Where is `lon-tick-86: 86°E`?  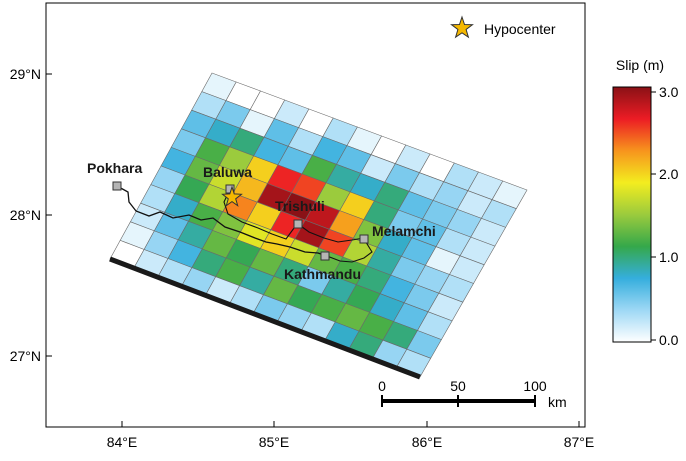
lon-tick-86: 86°E is located at coordinates (427, 442).